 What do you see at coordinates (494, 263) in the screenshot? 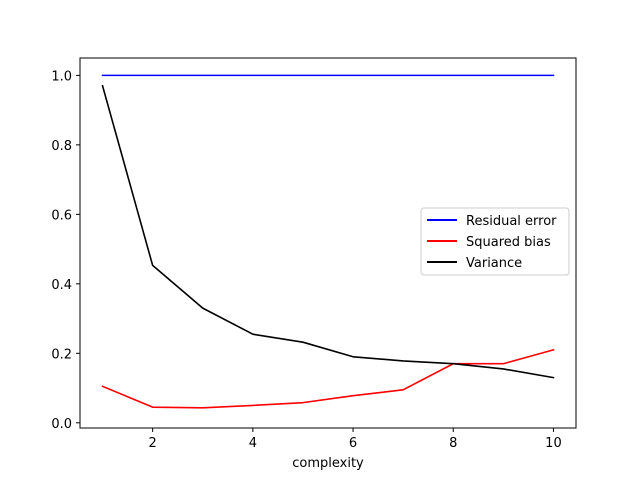
I see `legend-label-variance: Variance` at bounding box center [494, 263].